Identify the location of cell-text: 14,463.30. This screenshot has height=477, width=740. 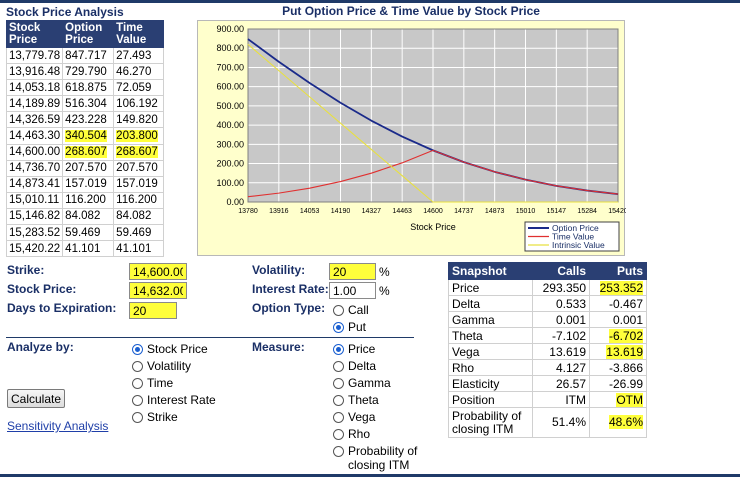
(35, 136).